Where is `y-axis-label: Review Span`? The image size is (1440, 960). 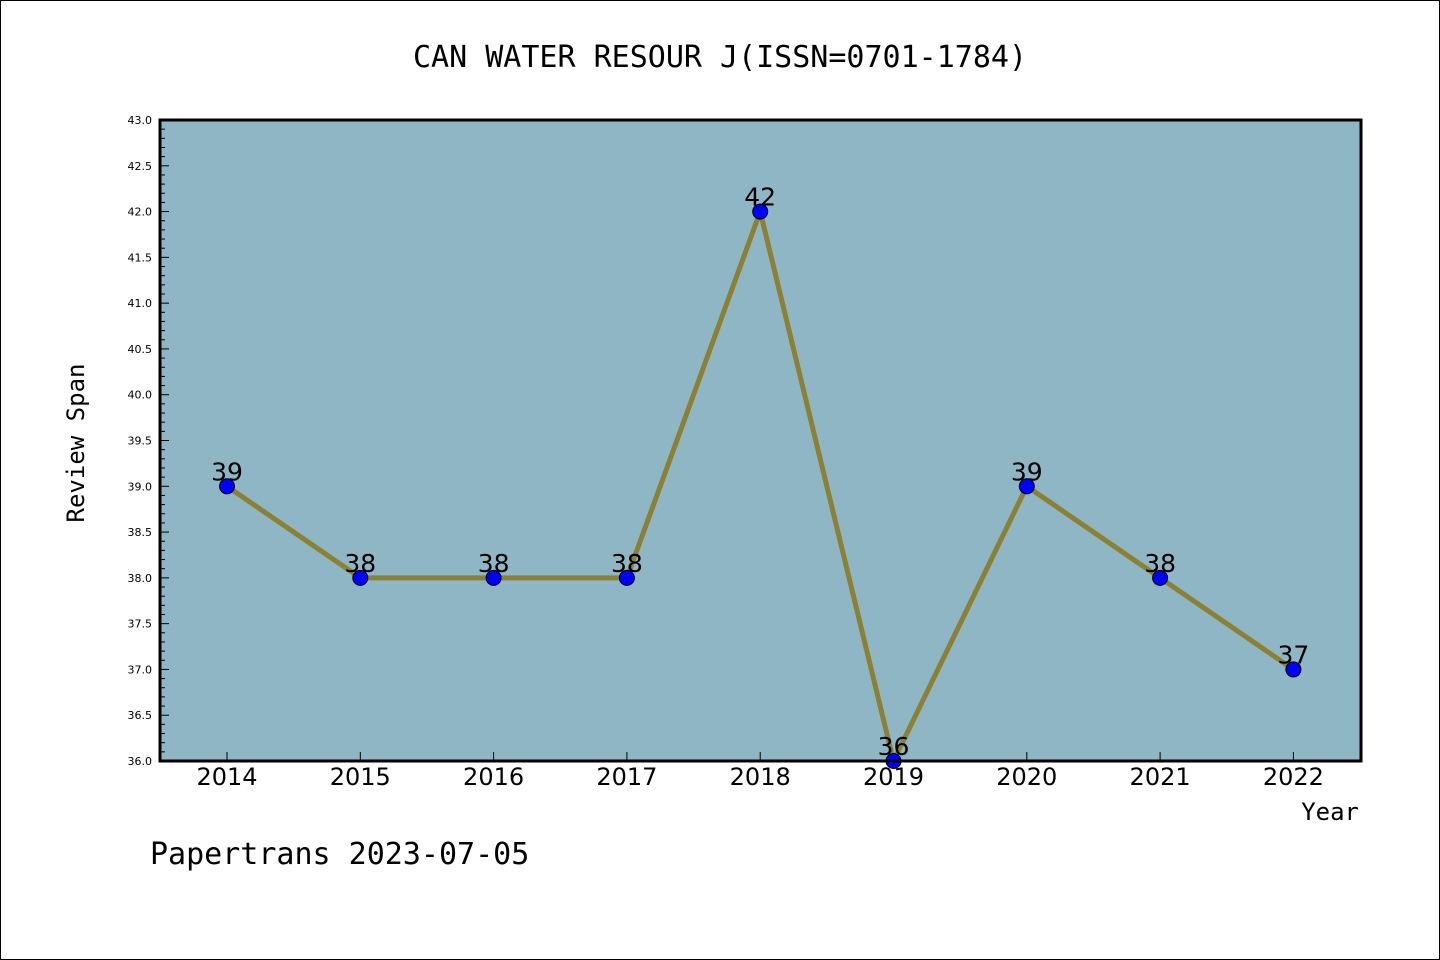
y-axis-label: Review Span is located at coordinates (76, 443).